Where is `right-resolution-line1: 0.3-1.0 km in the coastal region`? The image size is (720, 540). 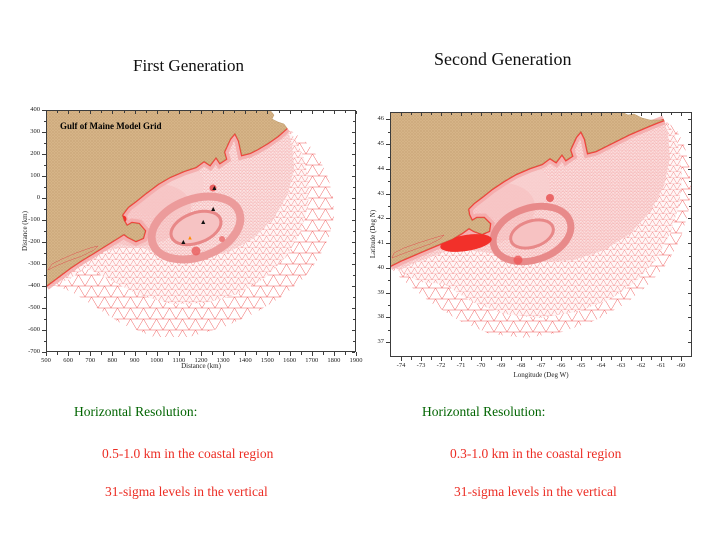 right-resolution-line1: 0.3-1.0 km in the coastal region is located at coordinates (536, 453).